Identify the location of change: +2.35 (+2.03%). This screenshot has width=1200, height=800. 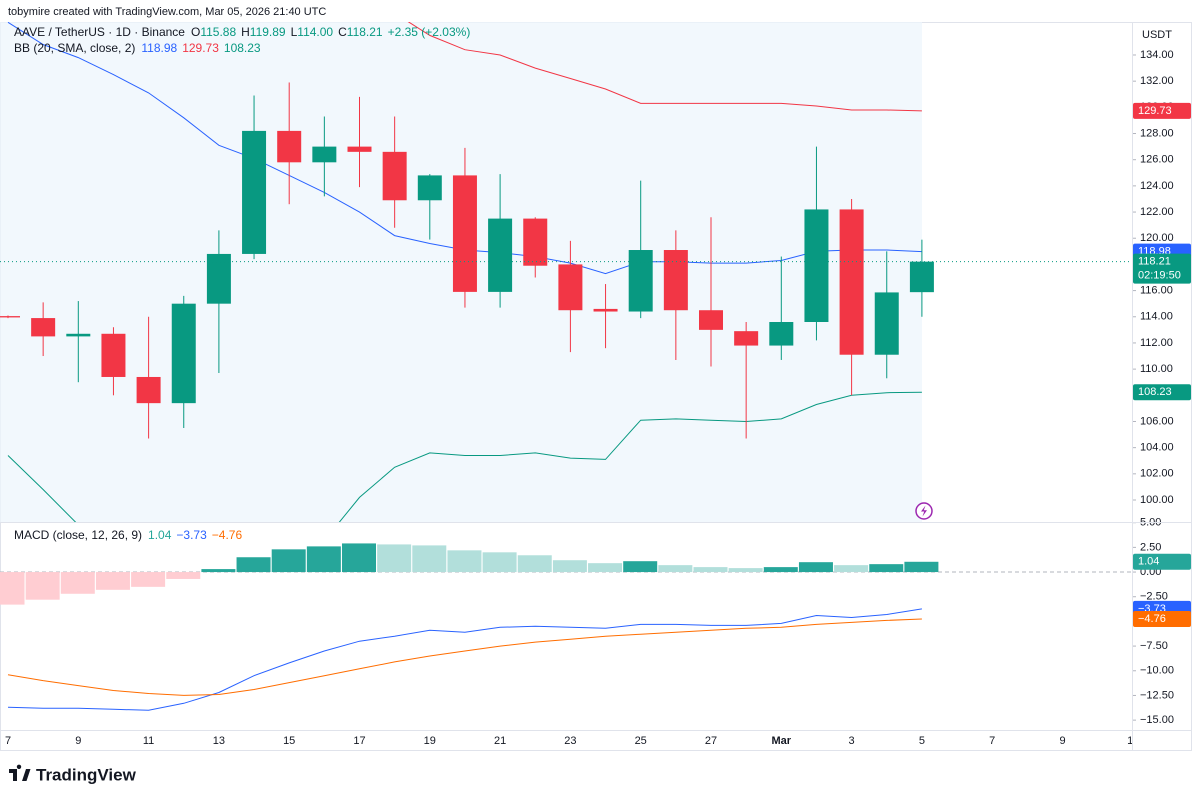
(429, 32).